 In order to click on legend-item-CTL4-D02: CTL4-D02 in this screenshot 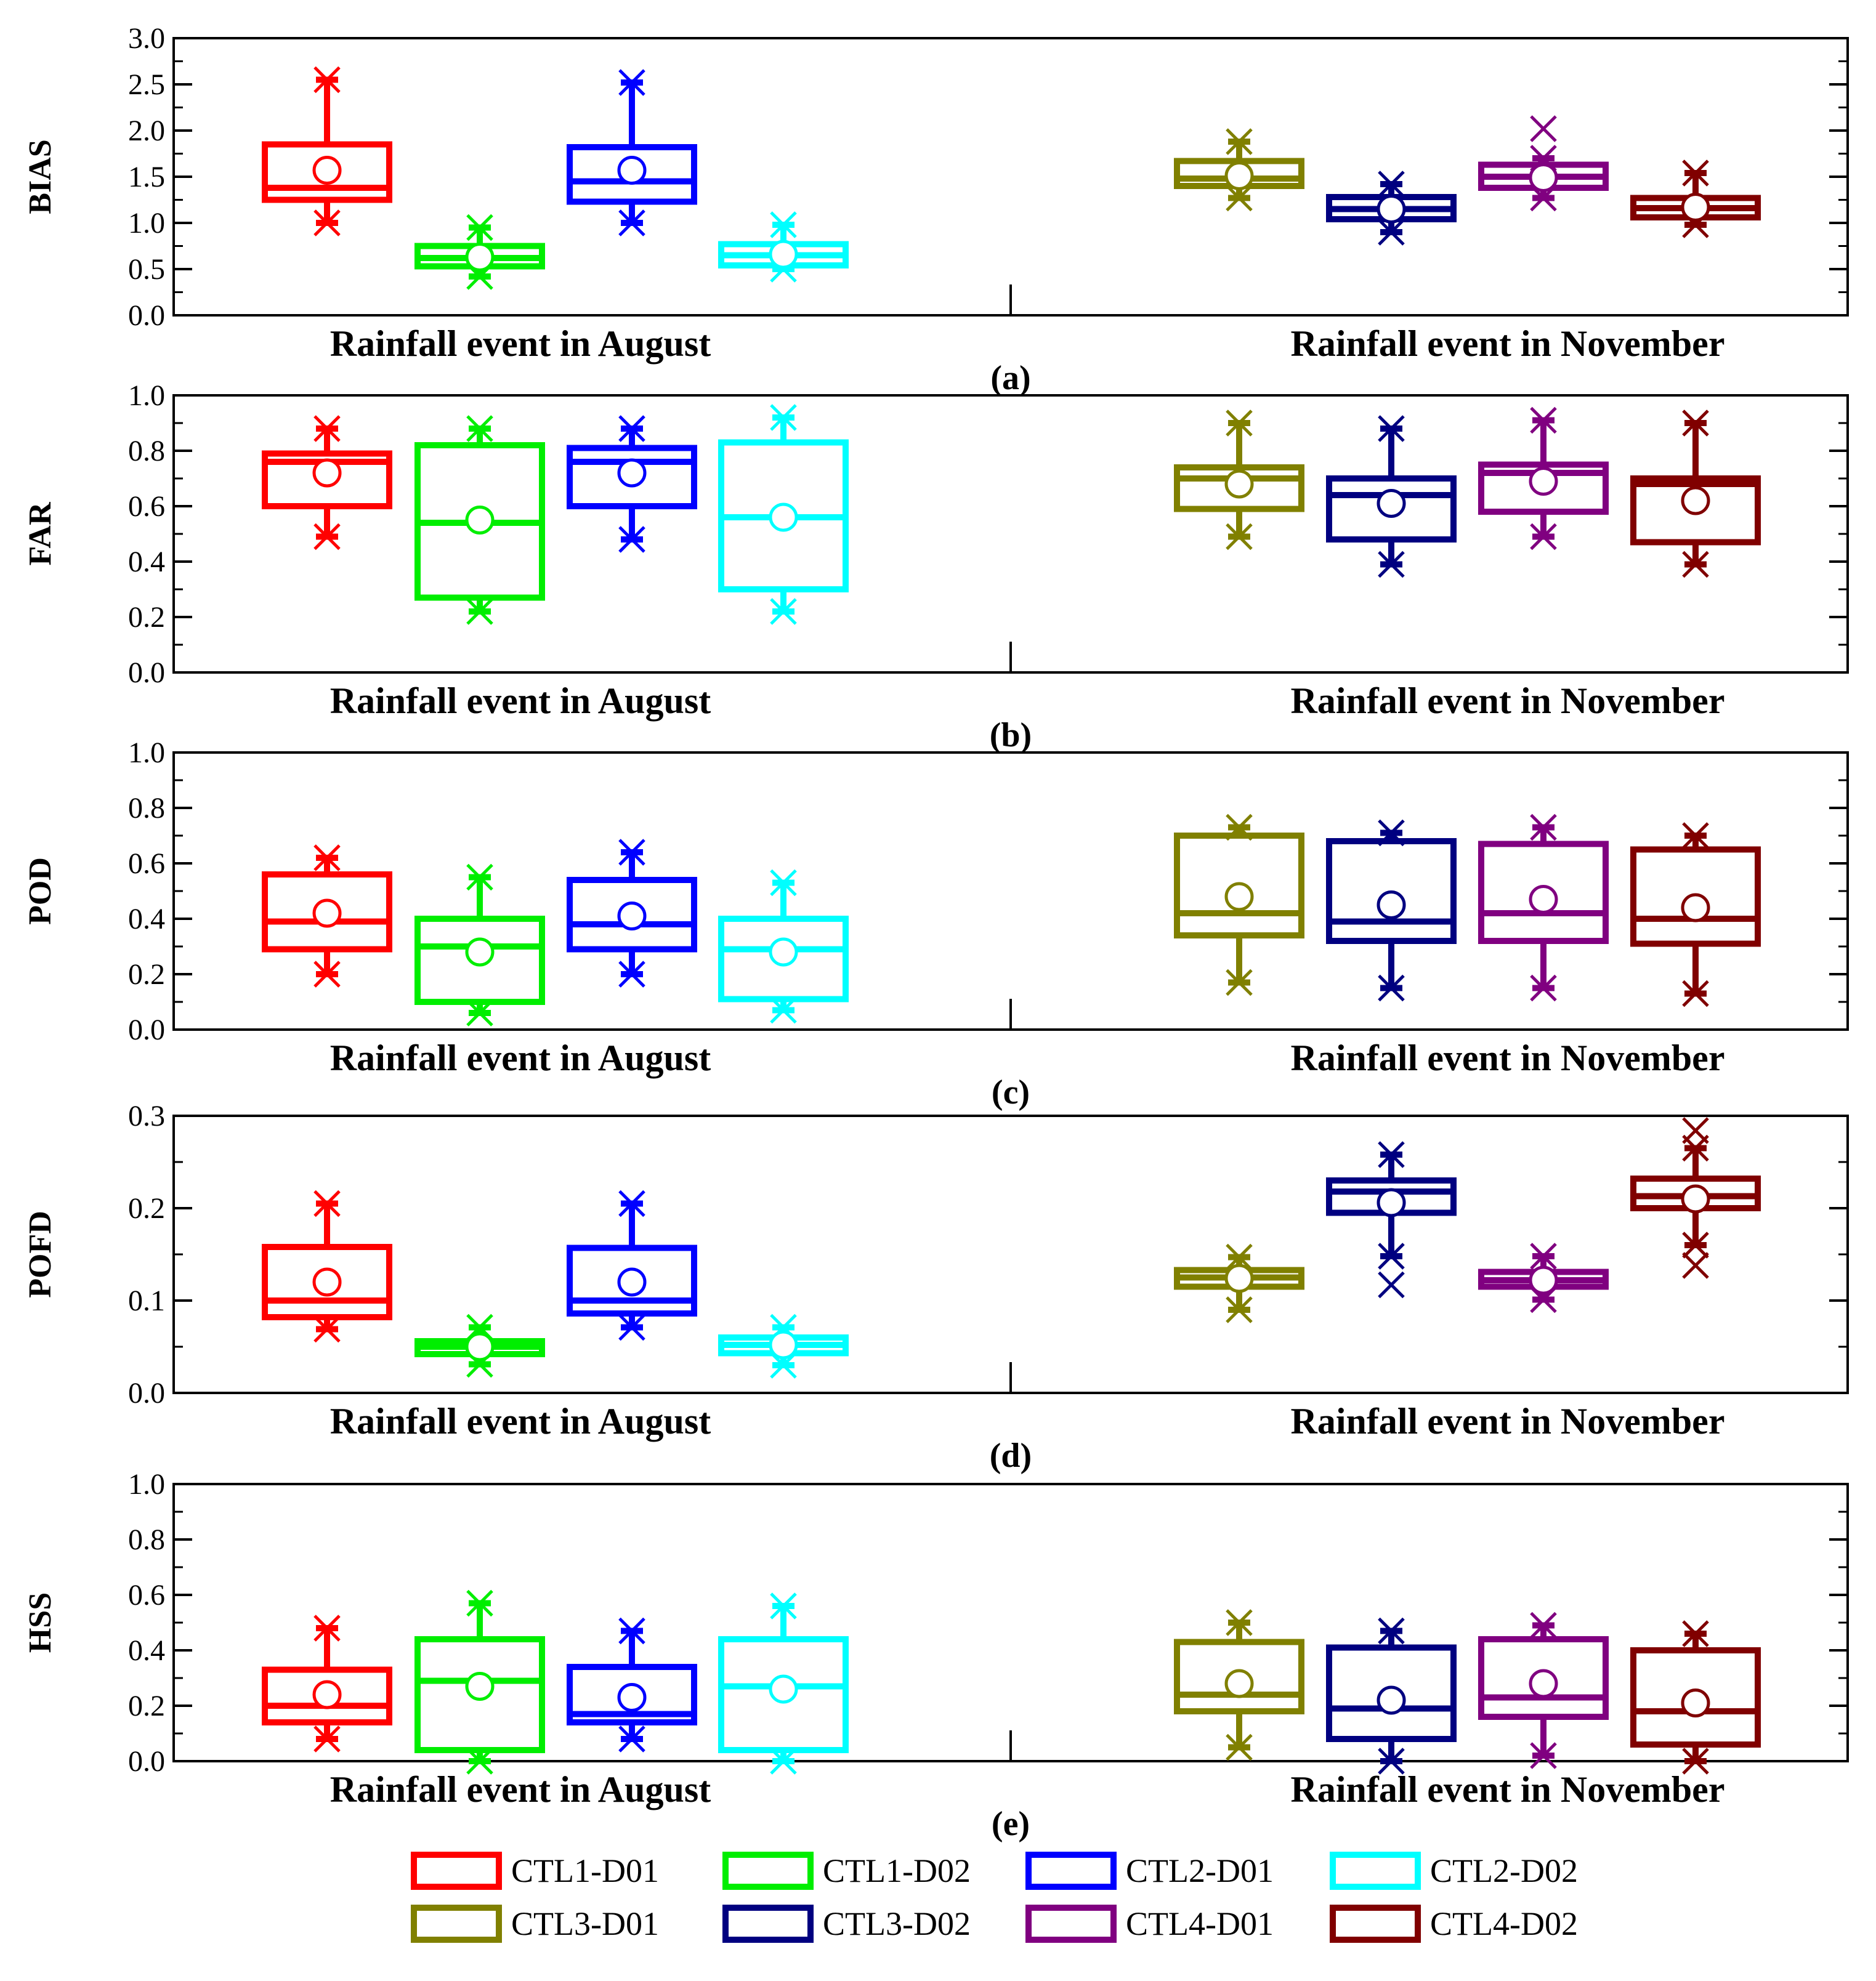, I will do `click(1454, 1924)`.